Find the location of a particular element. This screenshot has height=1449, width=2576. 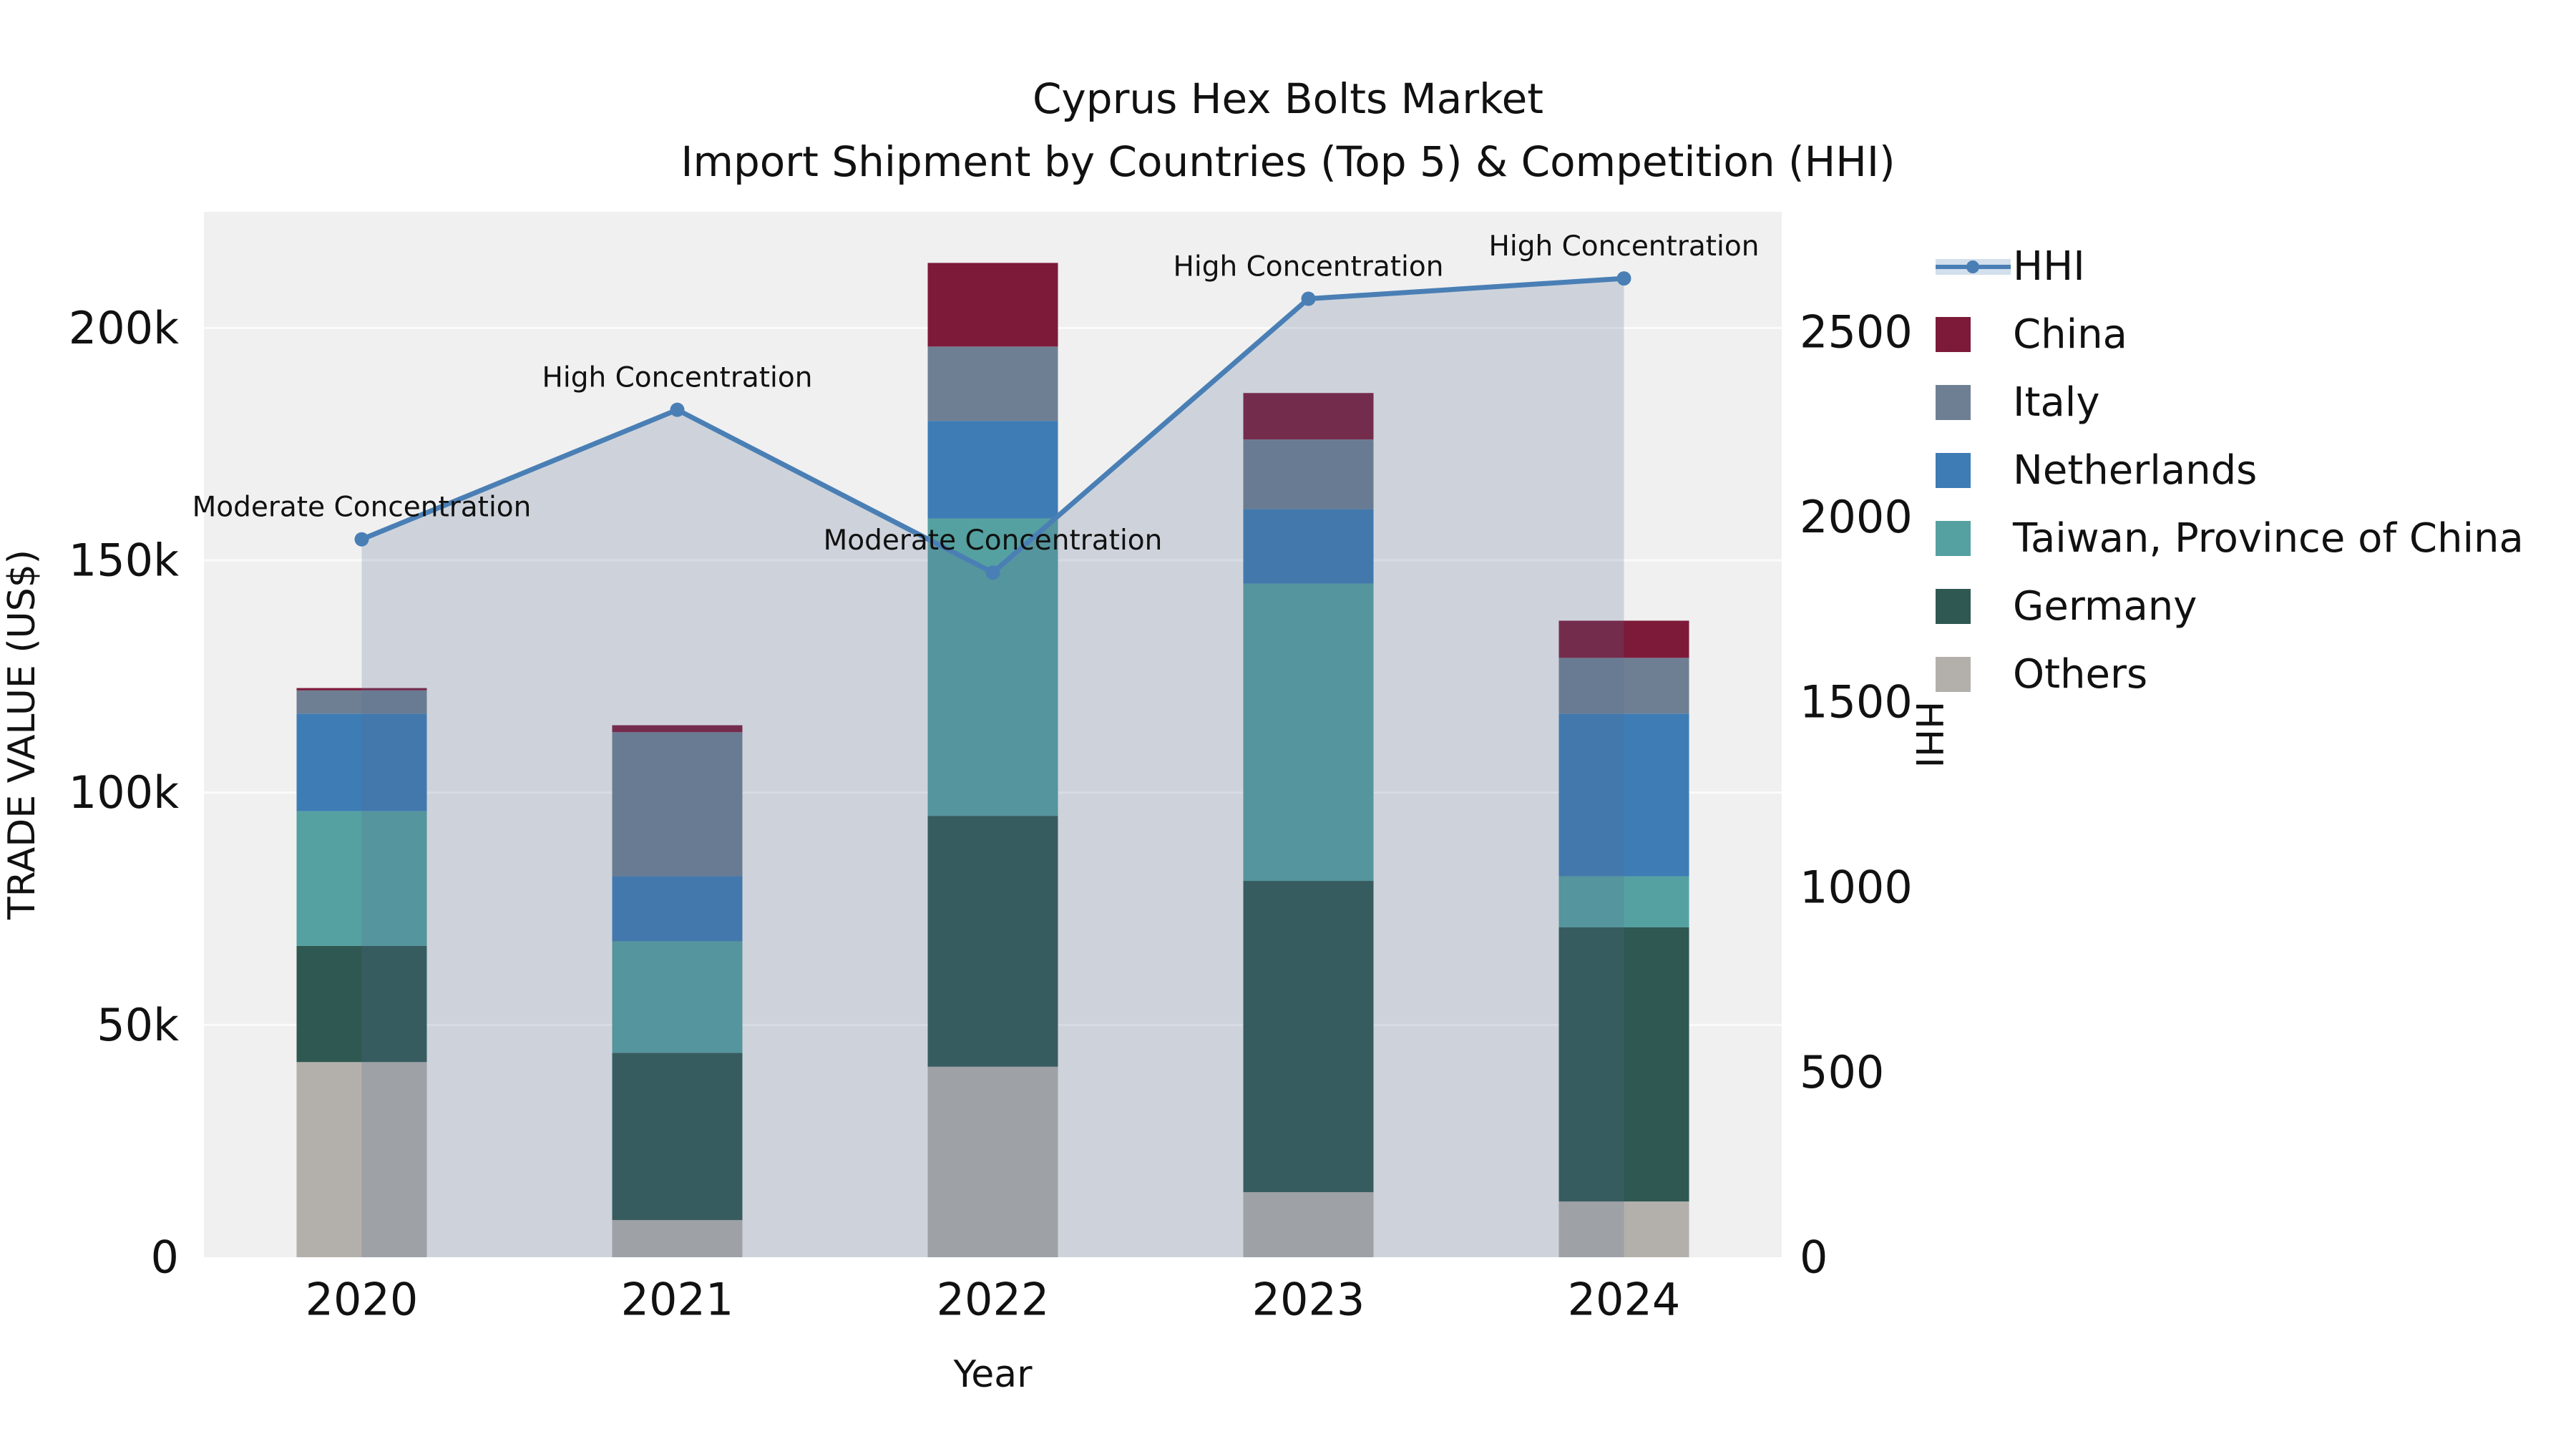

series-swatch-icon-others is located at coordinates (1974, 674).